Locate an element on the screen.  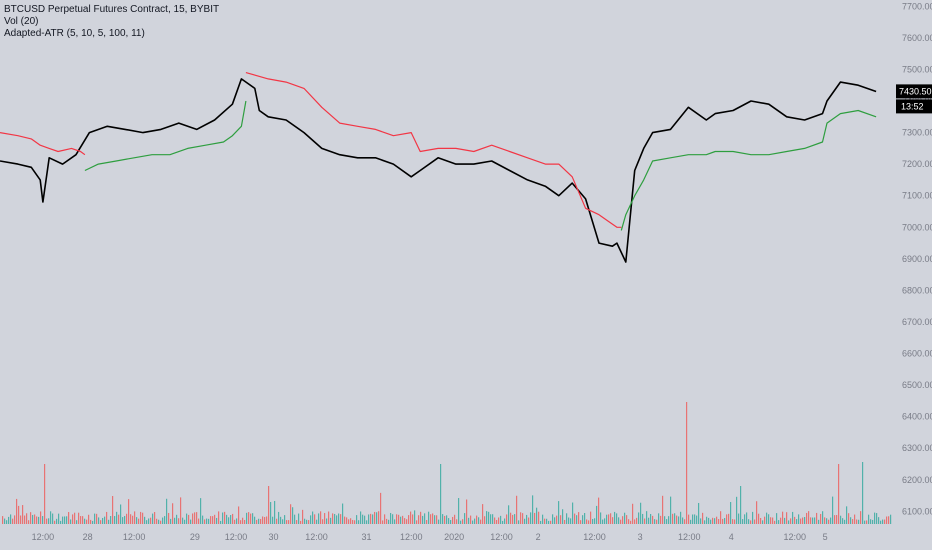
x-tick-label: 30 is located at coordinates (274, 537).